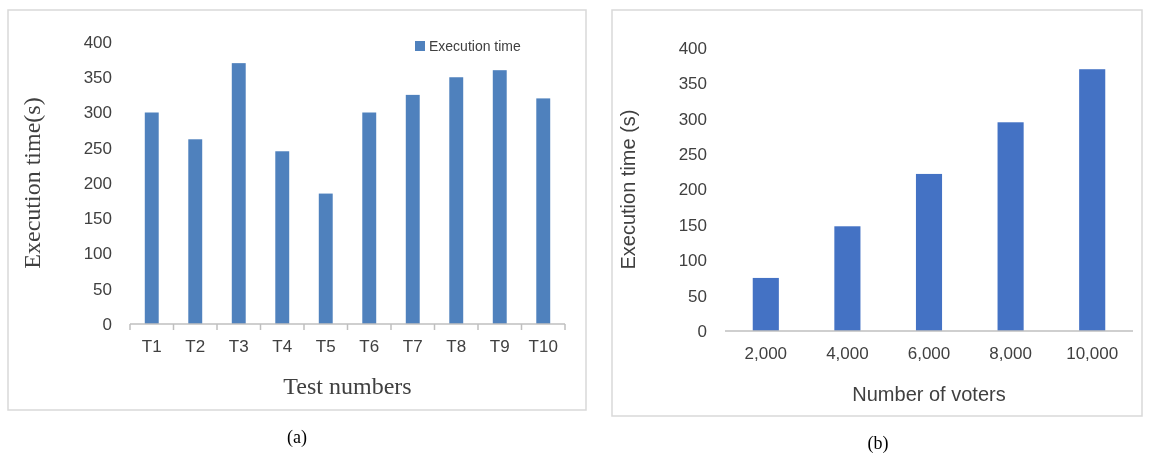 The image size is (1154, 458). I want to click on x-axis-title: Test numbers, so click(347, 386).